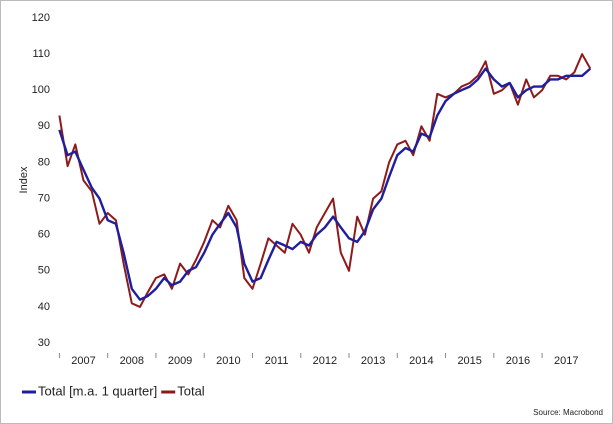  I want to click on y-tick-label: 60, so click(44, 235).